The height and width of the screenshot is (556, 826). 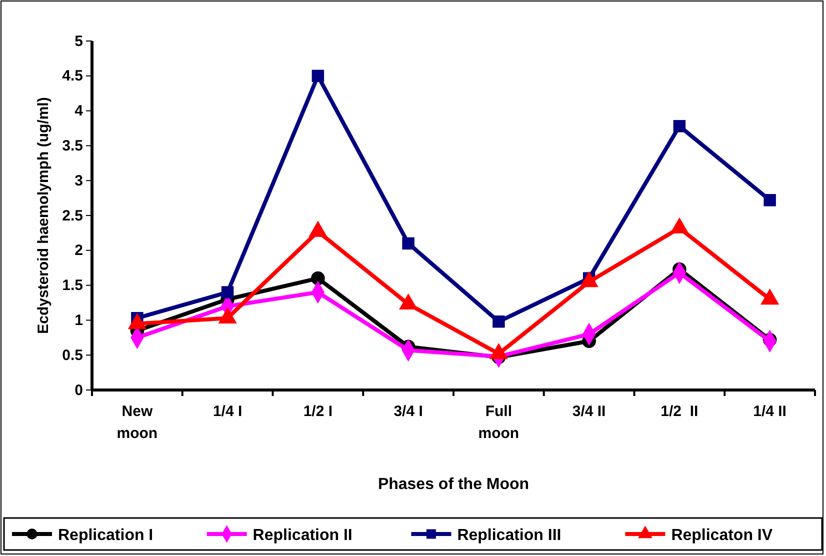 What do you see at coordinates (318, 411) in the screenshot?
I see `x-tick-label: 1/2 I` at bounding box center [318, 411].